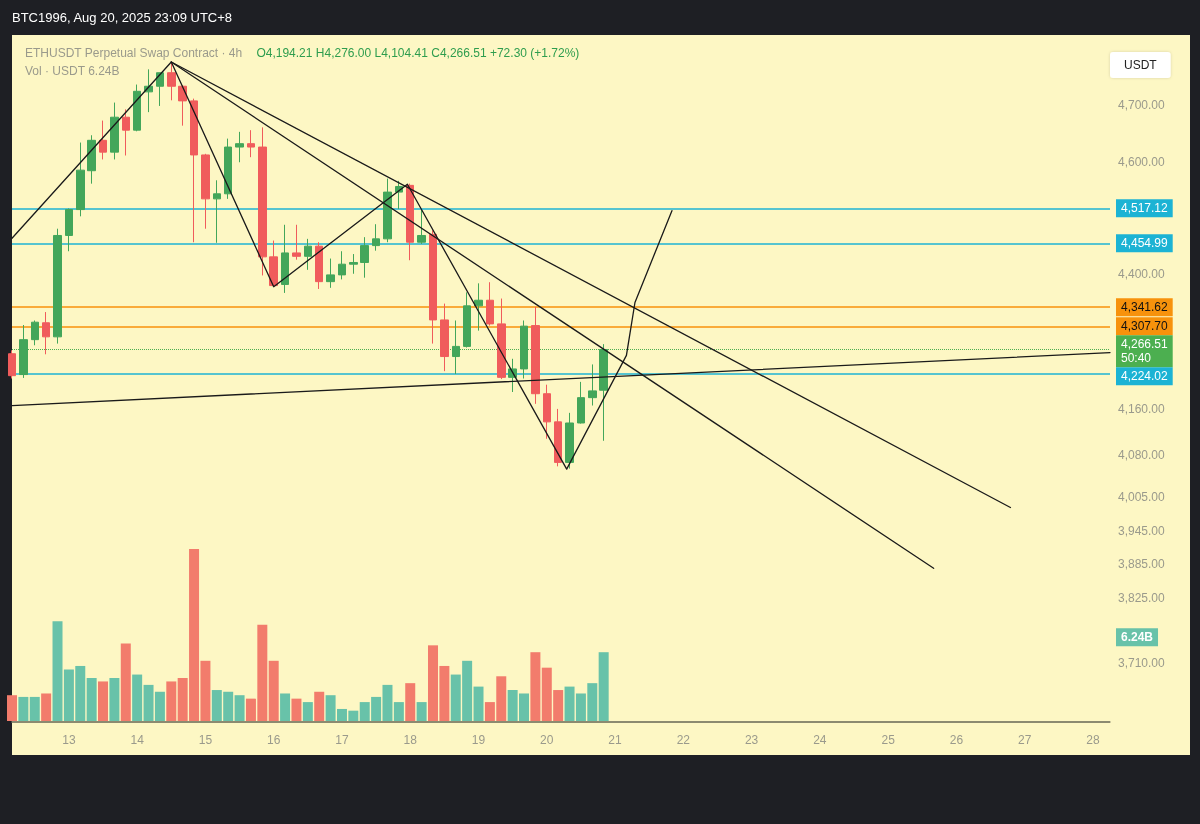 The width and height of the screenshot is (1200, 824). Describe the element at coordinates (69, 740) in the screenshot. I see `x-tick-label: 13` at that location.